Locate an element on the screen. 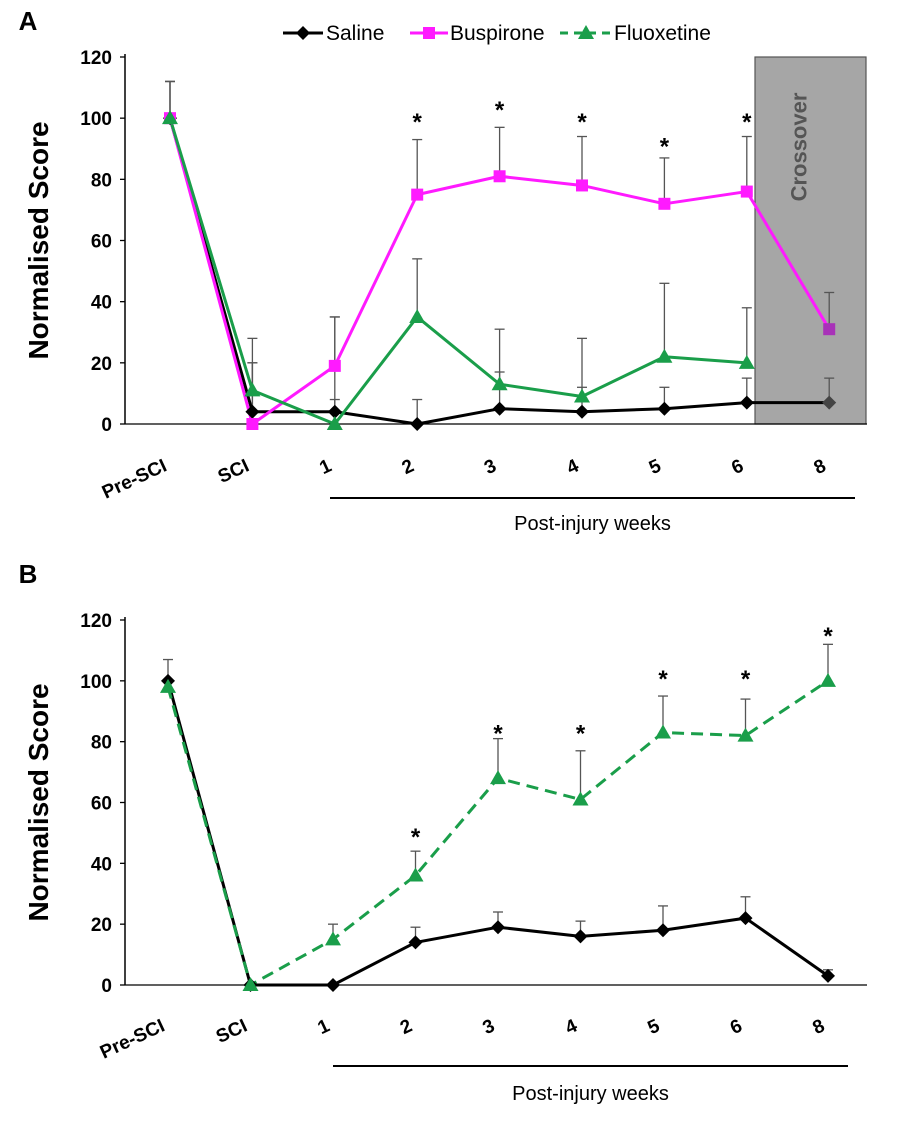 This screenshot has width=900, height=1121. legend-label: Buspirone is located at coordinates (497, 33).